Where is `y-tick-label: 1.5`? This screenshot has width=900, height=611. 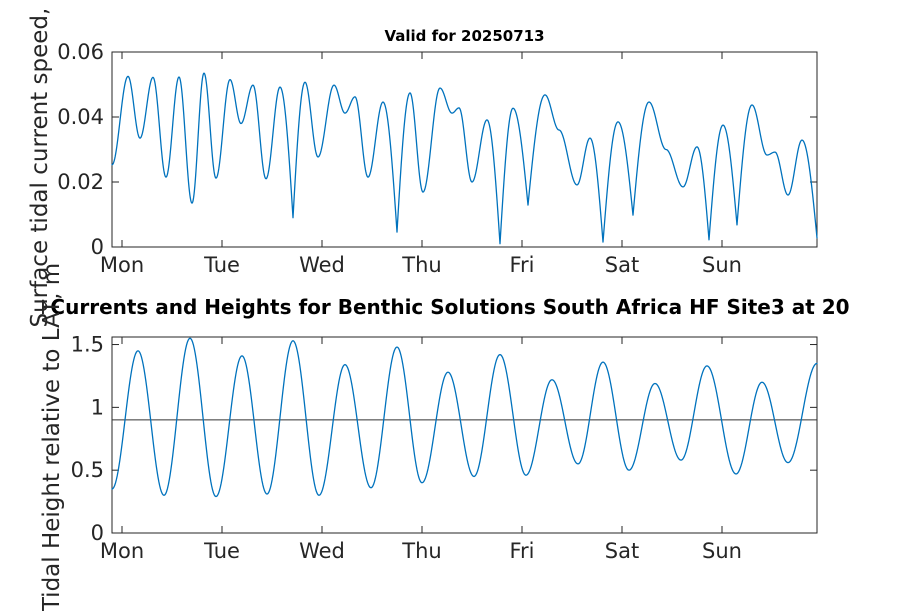
y-tick-label: 1.5 is located at coordinates (87, 345).